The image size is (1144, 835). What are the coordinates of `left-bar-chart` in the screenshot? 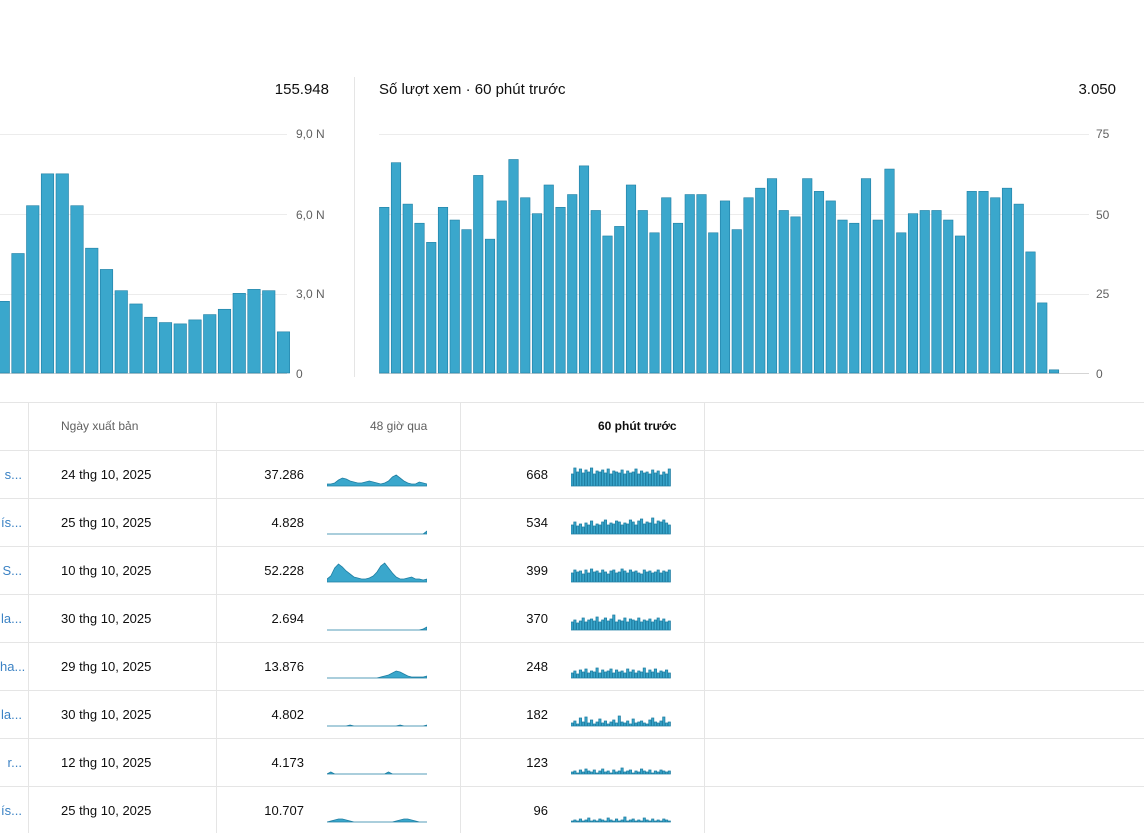 It's located at (145, 273).